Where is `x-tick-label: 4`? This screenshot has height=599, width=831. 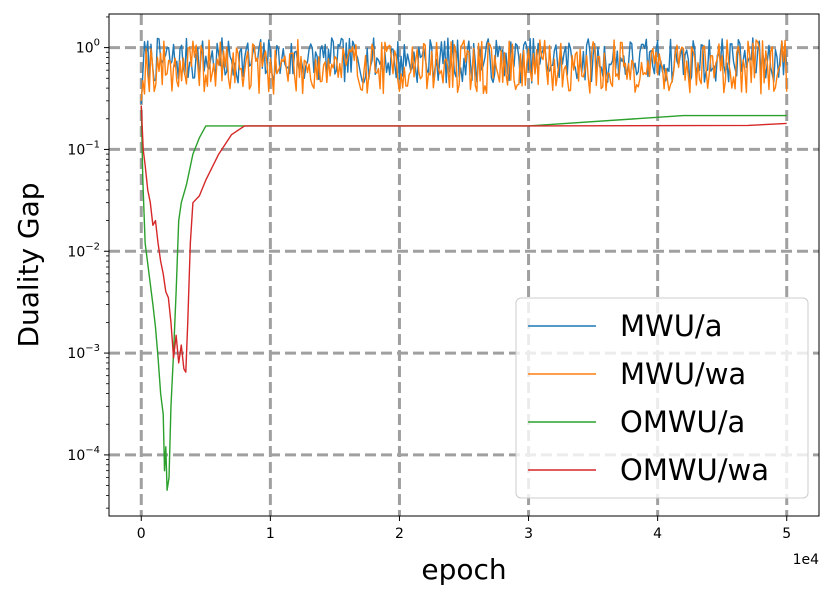
x-tick-label: 4 is located at coordinates (657, 534).